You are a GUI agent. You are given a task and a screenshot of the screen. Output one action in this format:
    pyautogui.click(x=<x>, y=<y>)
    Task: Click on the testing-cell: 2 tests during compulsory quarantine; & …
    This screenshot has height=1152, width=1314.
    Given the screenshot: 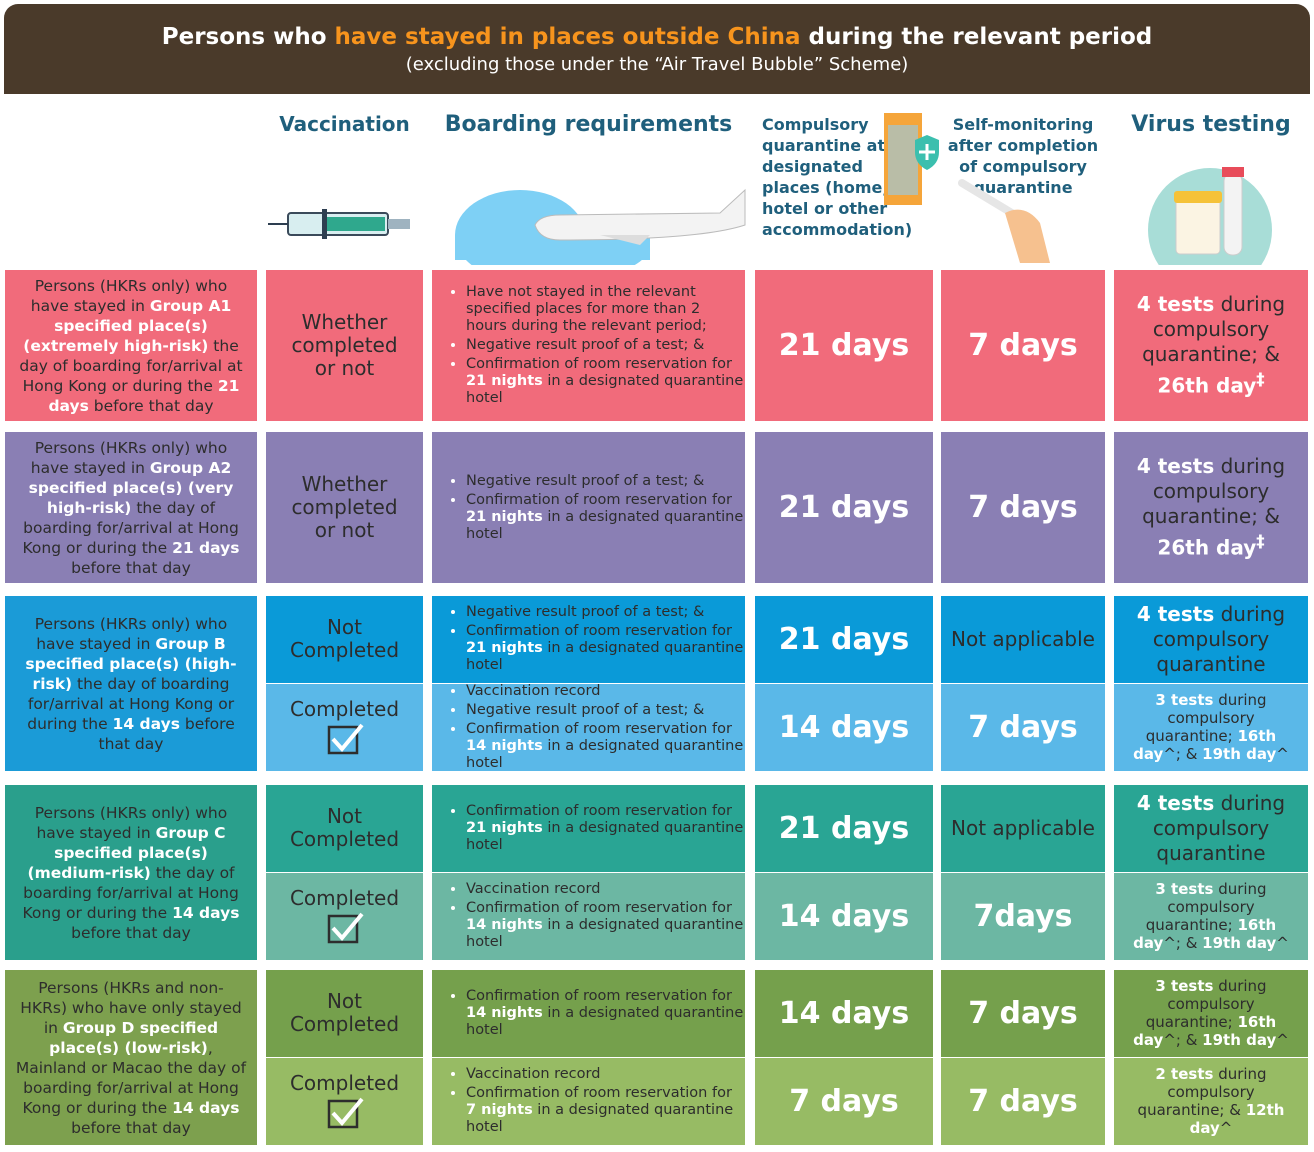 What is the action you would take?
    pyautogui.click(x=1211, y=1101)
    